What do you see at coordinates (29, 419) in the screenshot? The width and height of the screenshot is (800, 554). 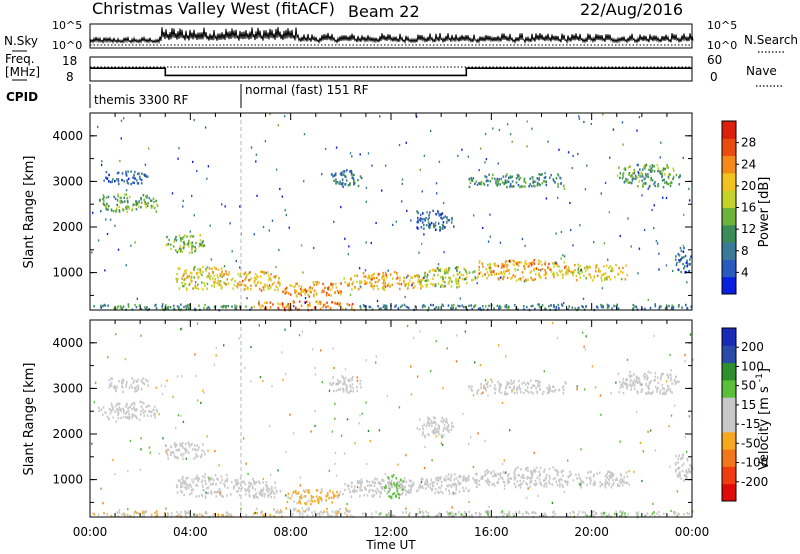 I see `velocity-ylabel: Slant Range [km]` at bounding box center [29, 419].